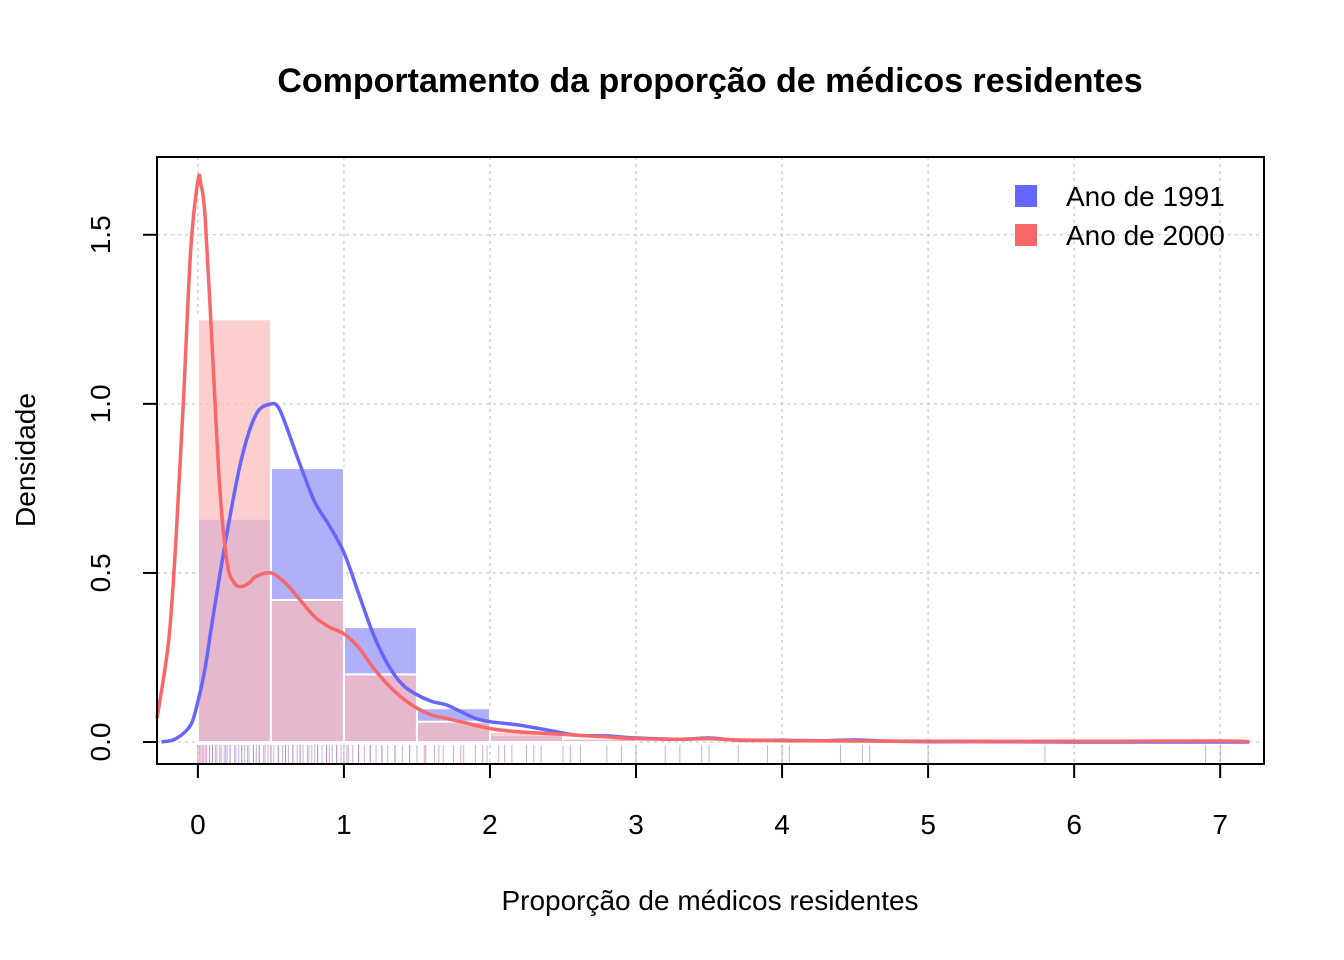 This screenshot has width=1344, height=960. Describe the element at coordinates (490, 824) in the screenshot. I see `x-tick-label-2: 2` at that location.